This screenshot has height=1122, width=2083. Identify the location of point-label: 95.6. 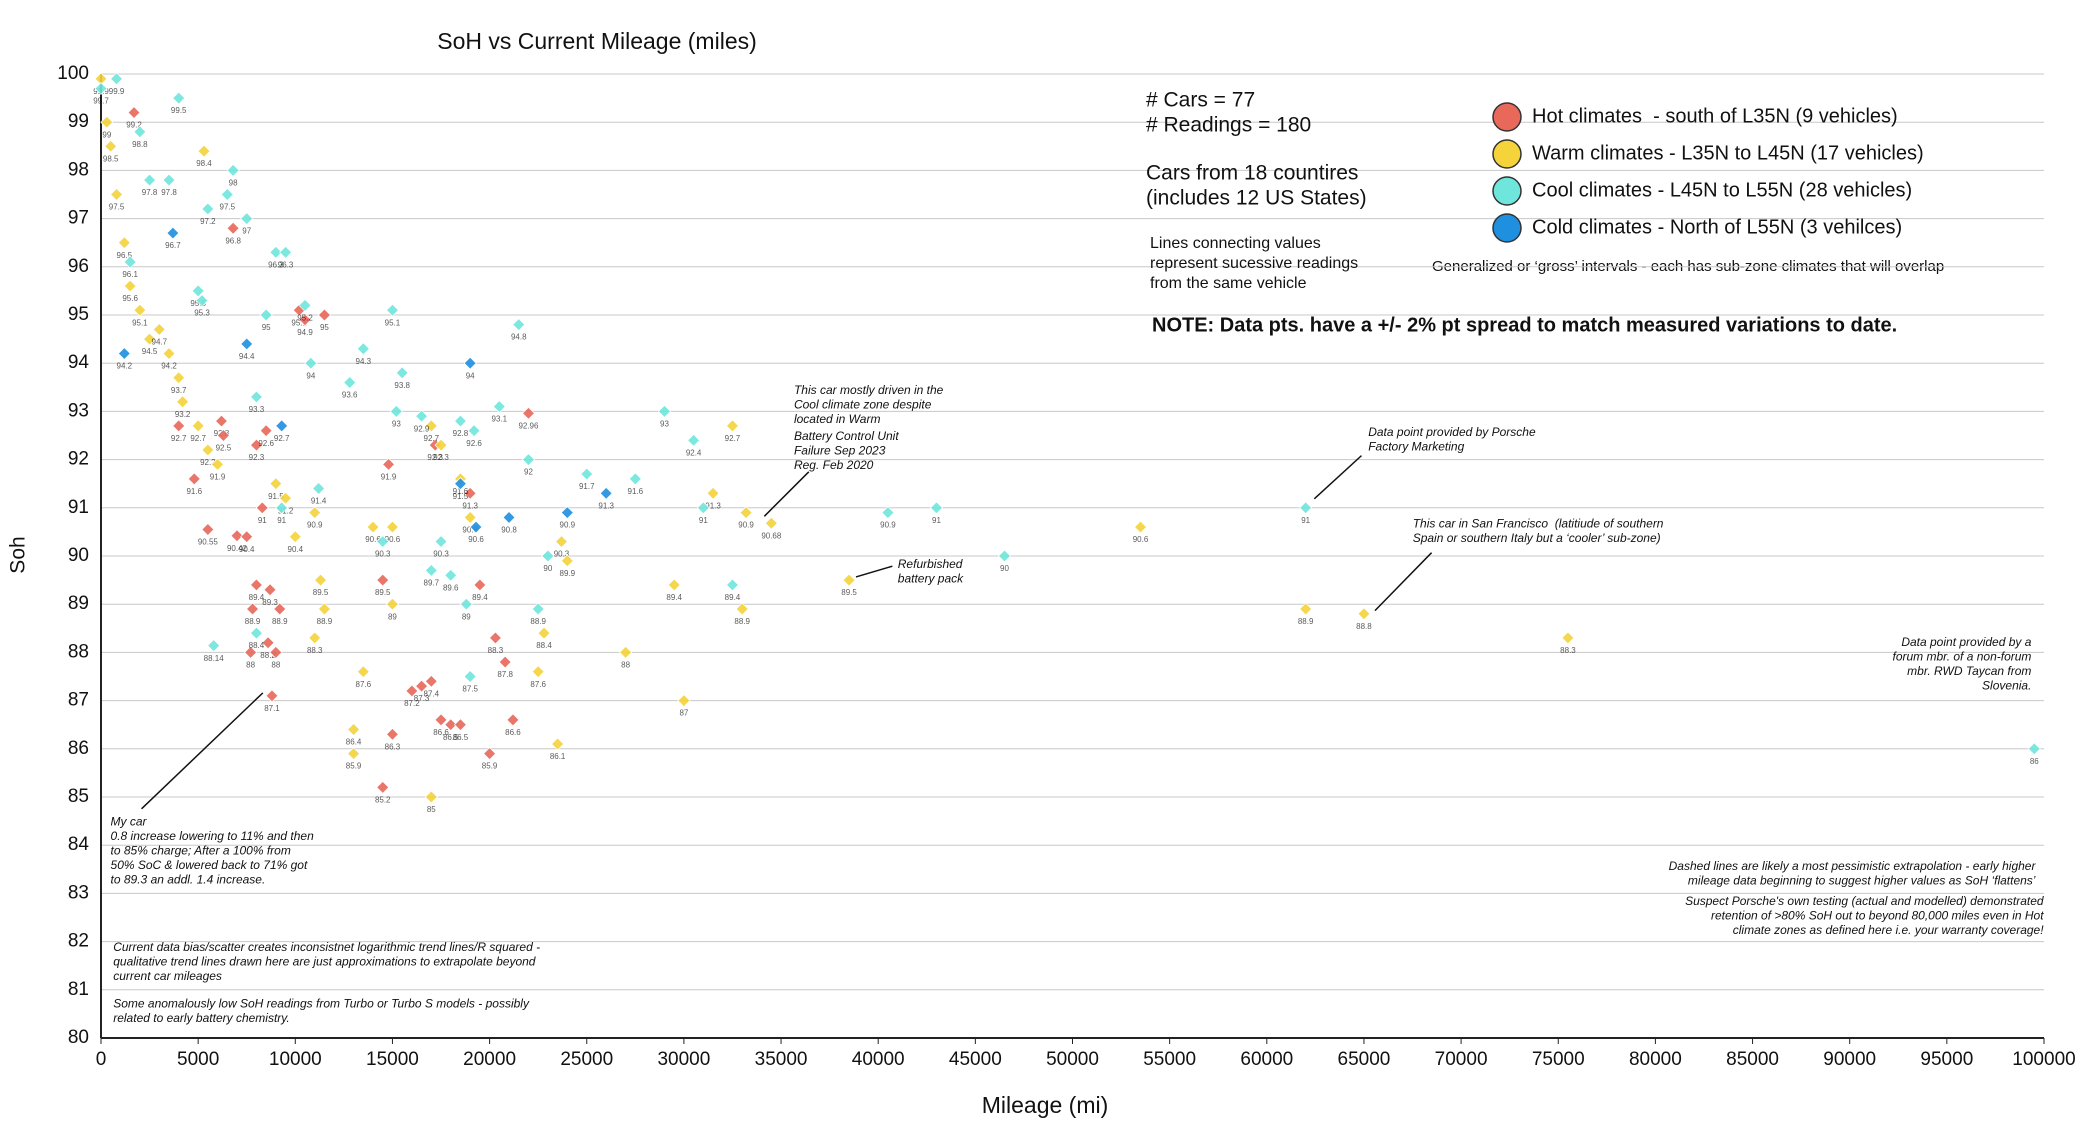
(130, 298).